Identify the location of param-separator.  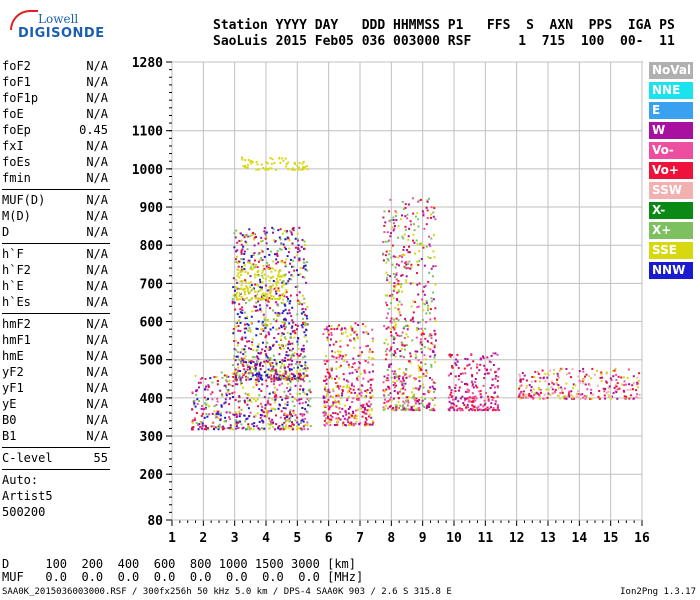
(56, 243).